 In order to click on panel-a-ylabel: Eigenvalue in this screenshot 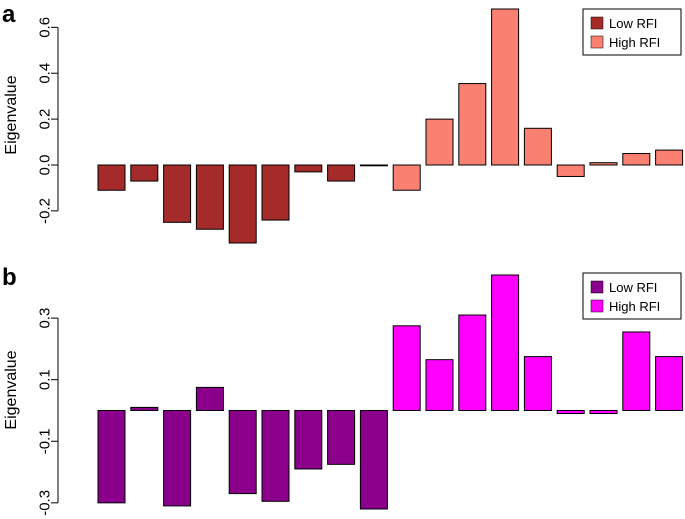, I will do `click(11, 114)`.